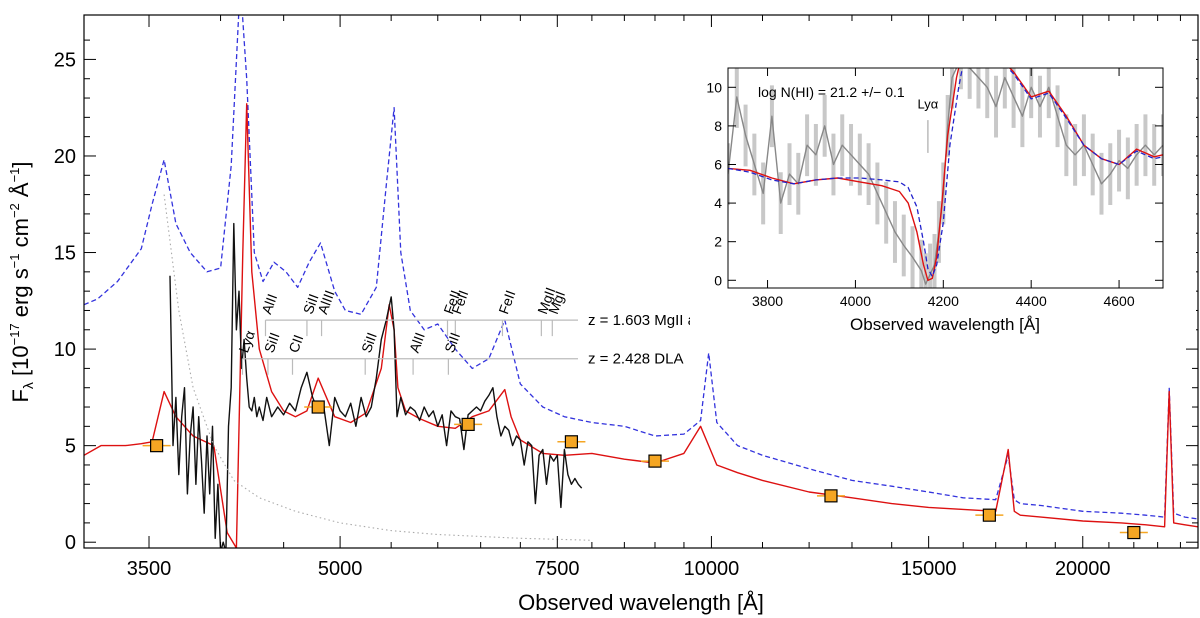 The height and width of the screenshot is (618, 1200). Describe the element at coordinates (70, 447) in the screenshot. I see `y-tick-label: 5` at that location.